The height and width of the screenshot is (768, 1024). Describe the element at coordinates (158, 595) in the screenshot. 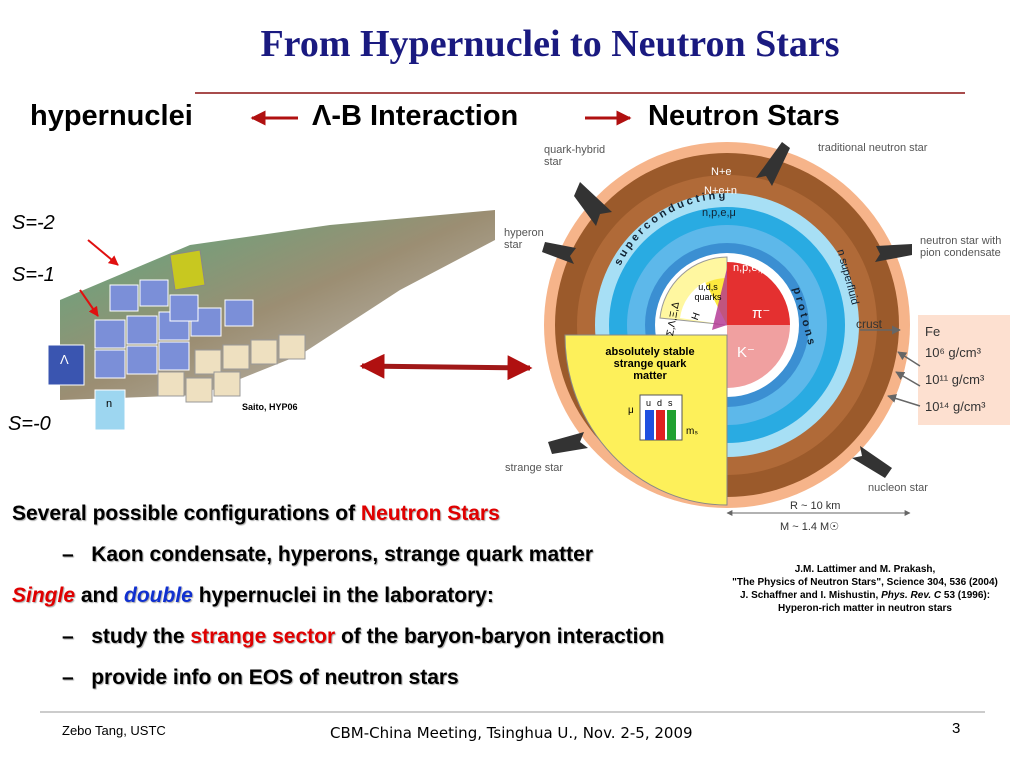

I see `bullet-text: double` at that location.